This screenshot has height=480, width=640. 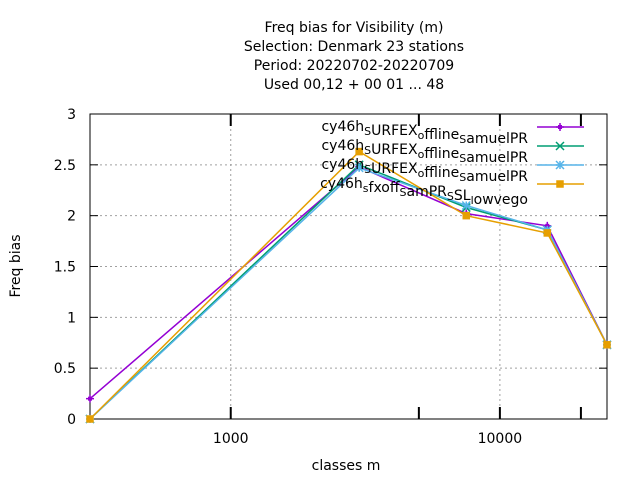 I want to click on y-tick-label: 1, so click(x=71, y=318).